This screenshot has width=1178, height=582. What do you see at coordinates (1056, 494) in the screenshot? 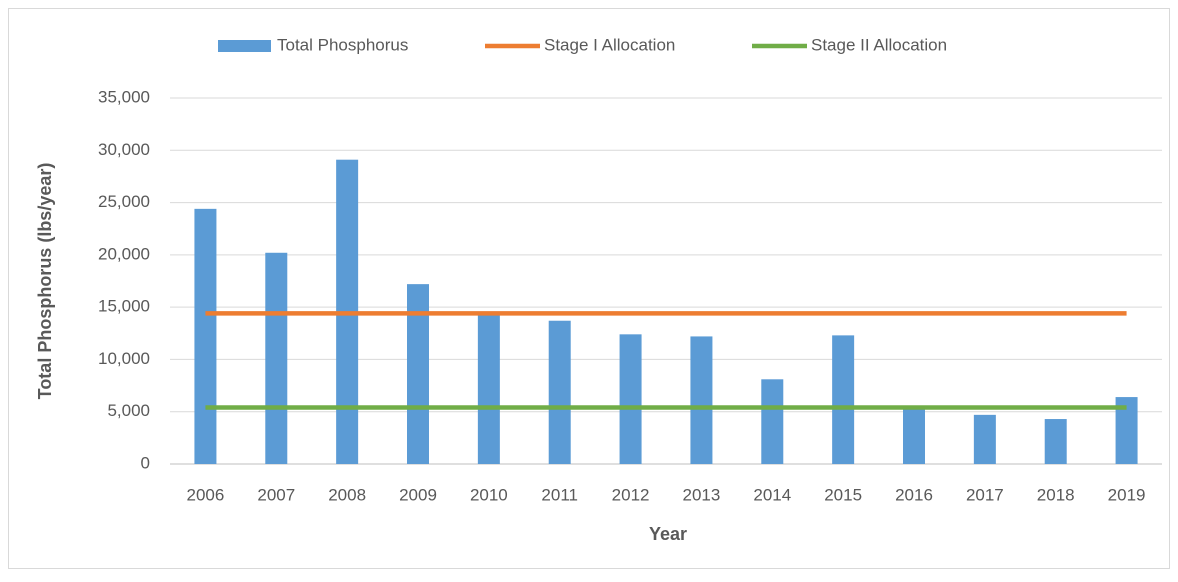
I see `x-tick-label: 2018` at bounding box center [1056, 494].